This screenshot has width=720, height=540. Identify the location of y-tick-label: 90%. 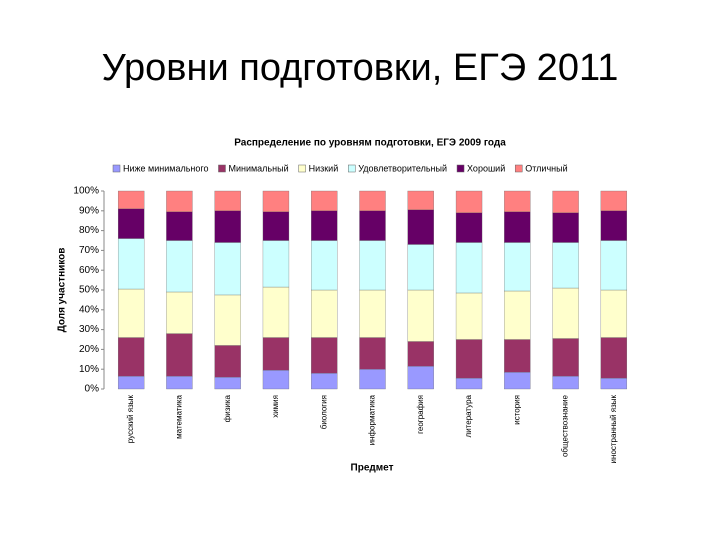
(89, 210).